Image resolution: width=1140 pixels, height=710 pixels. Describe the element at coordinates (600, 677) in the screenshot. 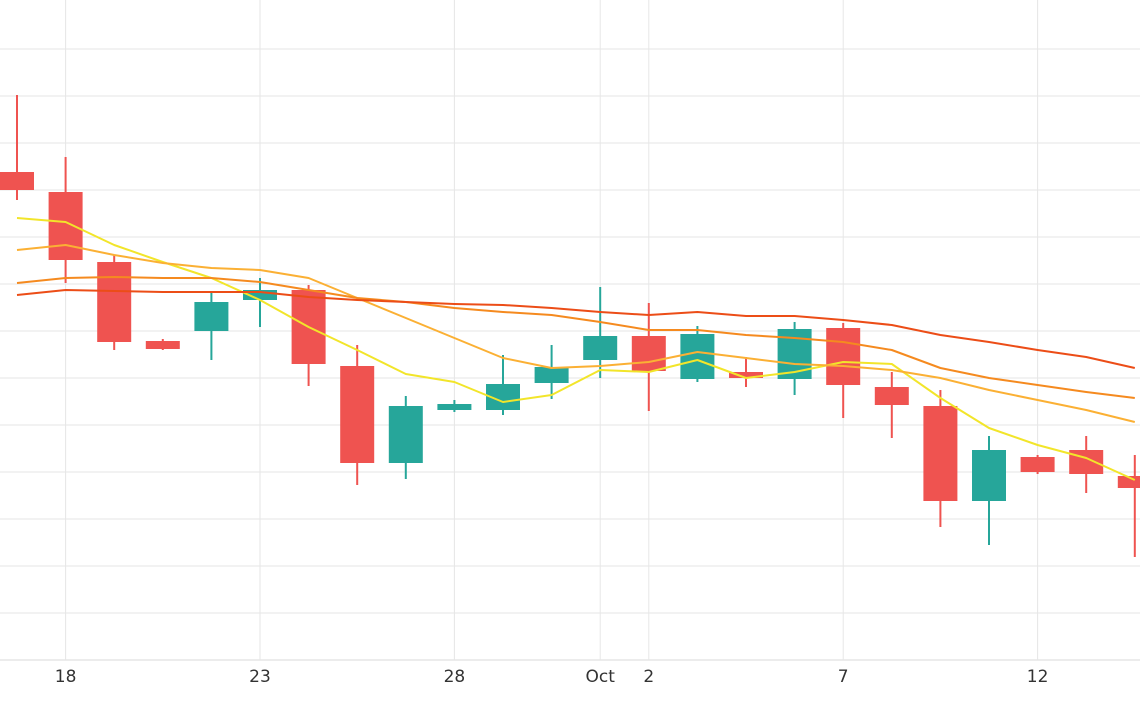

I see `x-tick-label: Oct` at that location.